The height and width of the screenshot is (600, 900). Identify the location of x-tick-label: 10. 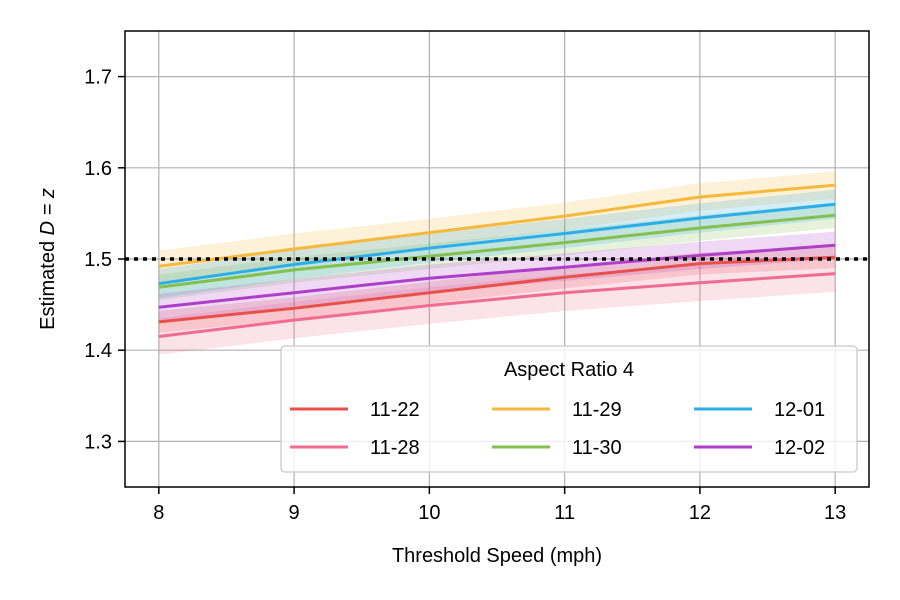
(429, 513).